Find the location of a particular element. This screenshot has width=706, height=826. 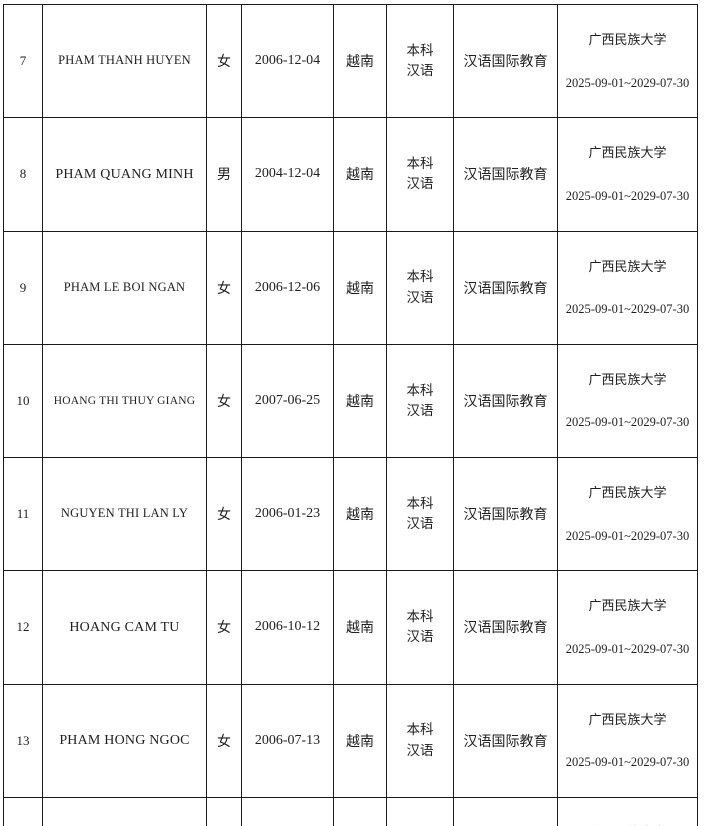

row-number-cell: 8 is located at coordinates (23, 174).